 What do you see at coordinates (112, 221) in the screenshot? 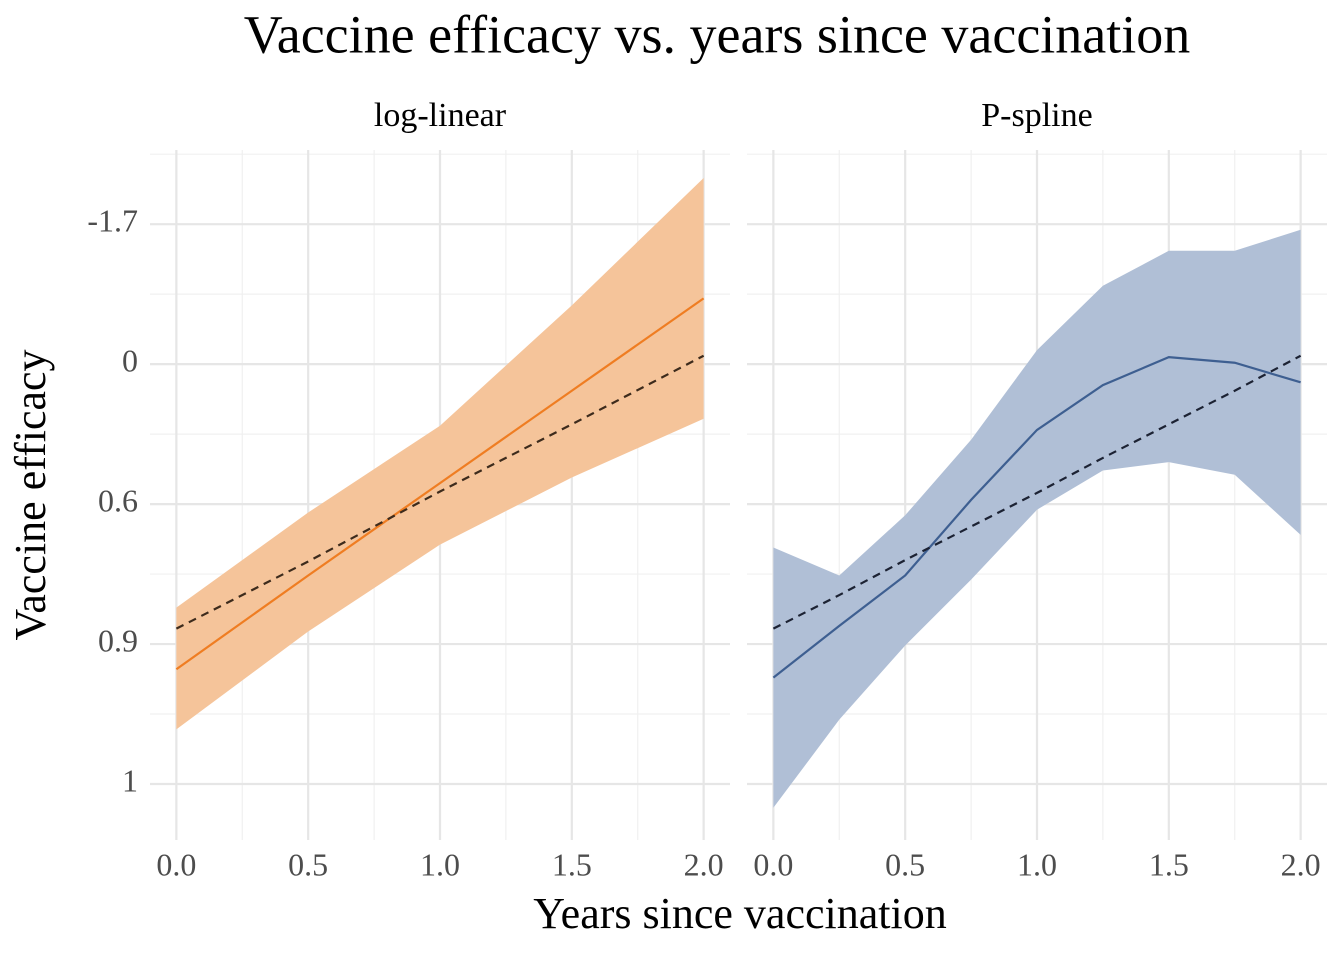
I see `y-tick-label: -1.7` at bounding box center [112, 221].